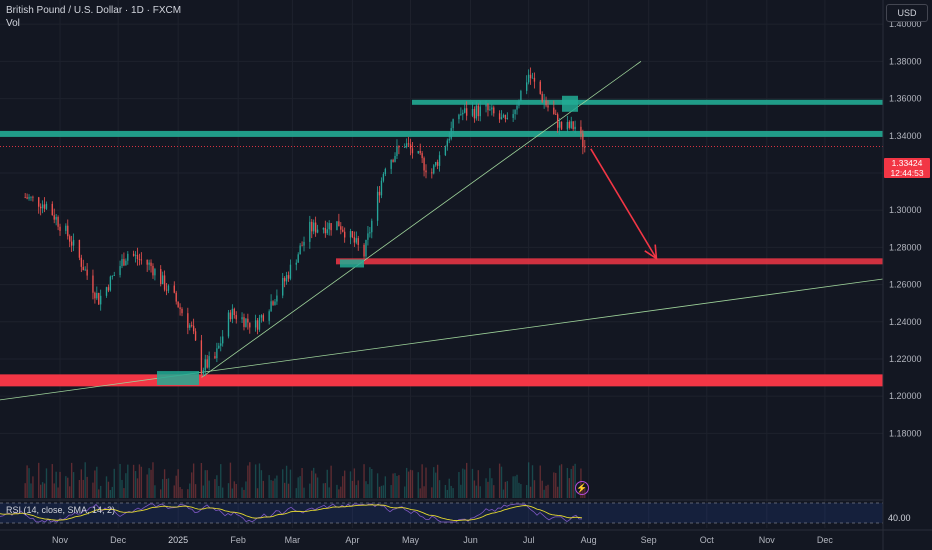 Image resolution: width=932 pixels, height=550 pixels. Describe the element at coordinates (291, 513) in the screenshot. I see `rsi-sma-line` at that location.